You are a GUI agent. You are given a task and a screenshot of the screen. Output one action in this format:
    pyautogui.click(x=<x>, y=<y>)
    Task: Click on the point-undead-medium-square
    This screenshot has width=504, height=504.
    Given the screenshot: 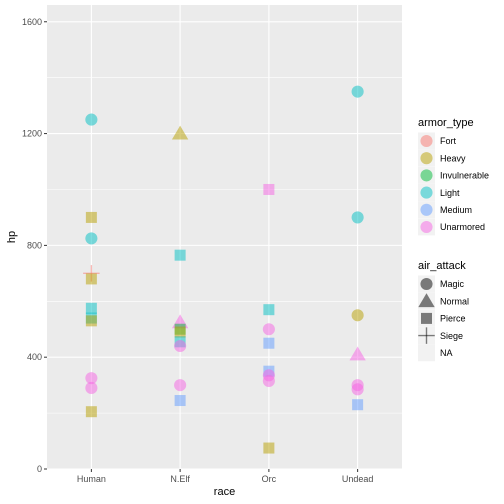 What is the action you would take?
    pyautogui.click(x=358, y=405)
    